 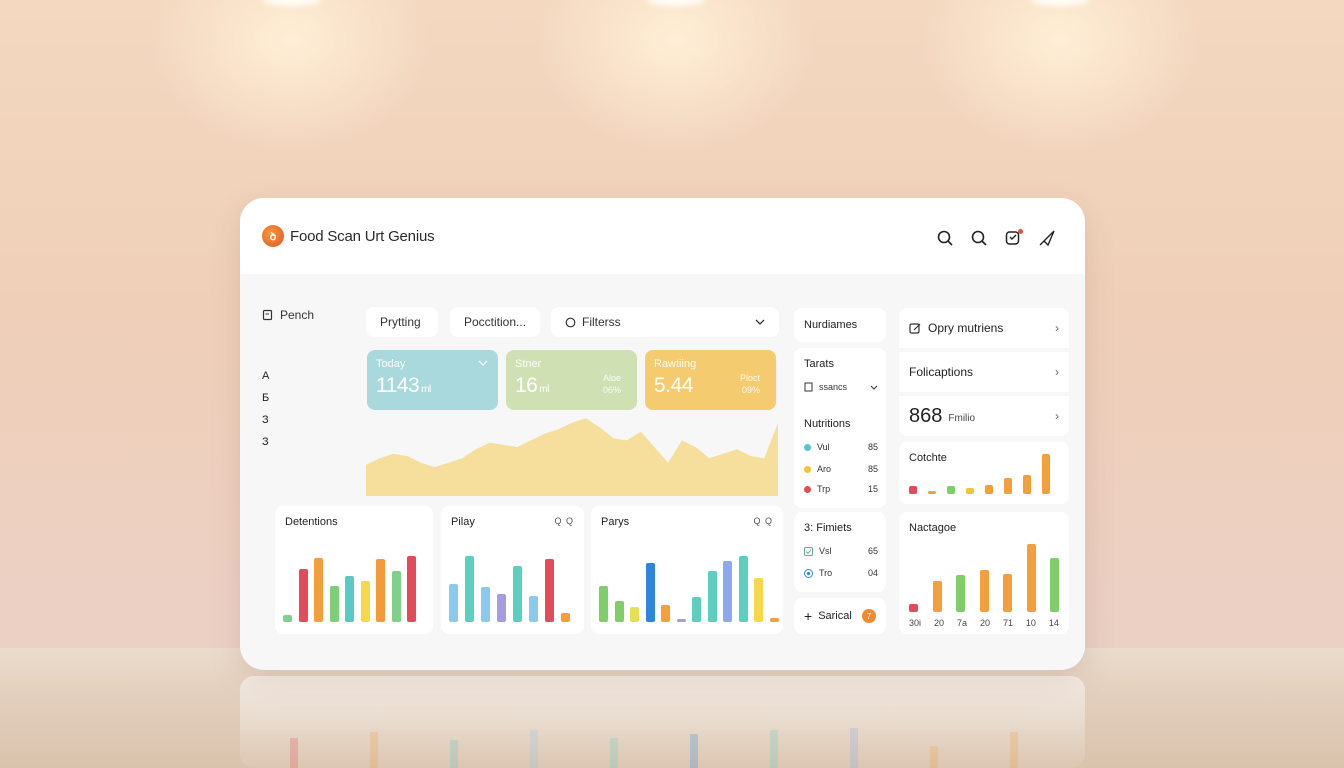 I want to click on x-axis-label: 71, so click(x=1007, y=623).